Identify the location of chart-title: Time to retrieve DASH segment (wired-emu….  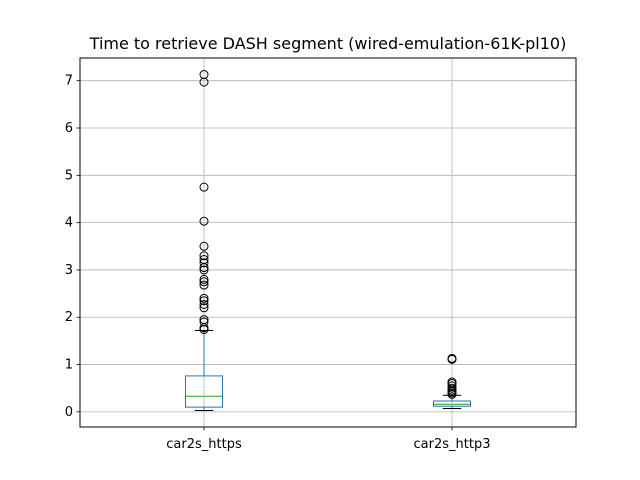
(328, 43).